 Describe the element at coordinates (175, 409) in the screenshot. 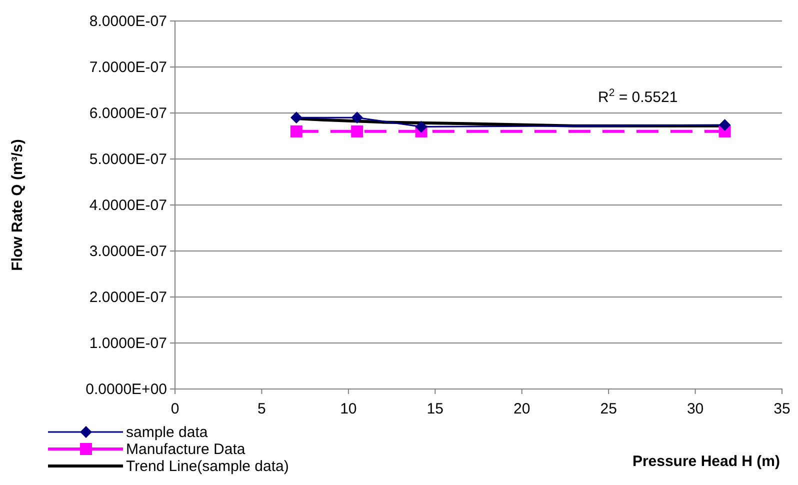

I see `x-tick-label: 0` at that location.